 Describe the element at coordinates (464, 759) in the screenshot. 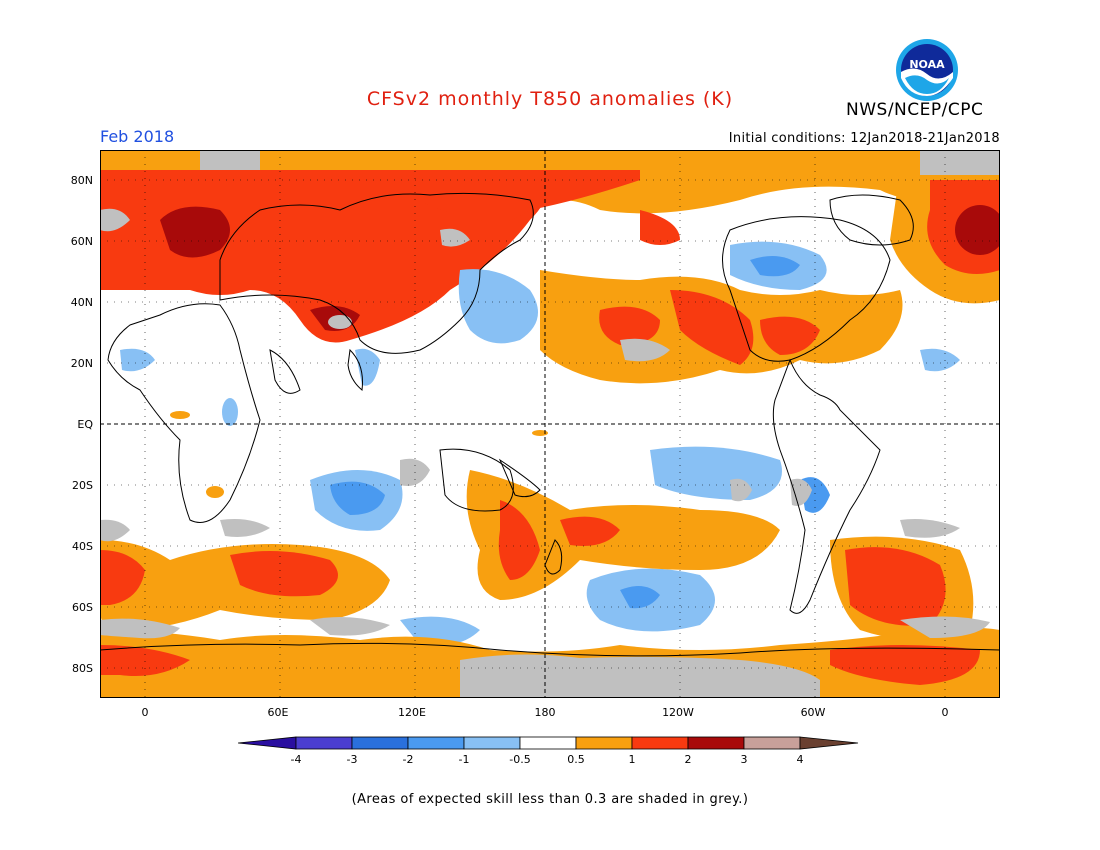

I see `colorbar-tick-label: -1` at that location.